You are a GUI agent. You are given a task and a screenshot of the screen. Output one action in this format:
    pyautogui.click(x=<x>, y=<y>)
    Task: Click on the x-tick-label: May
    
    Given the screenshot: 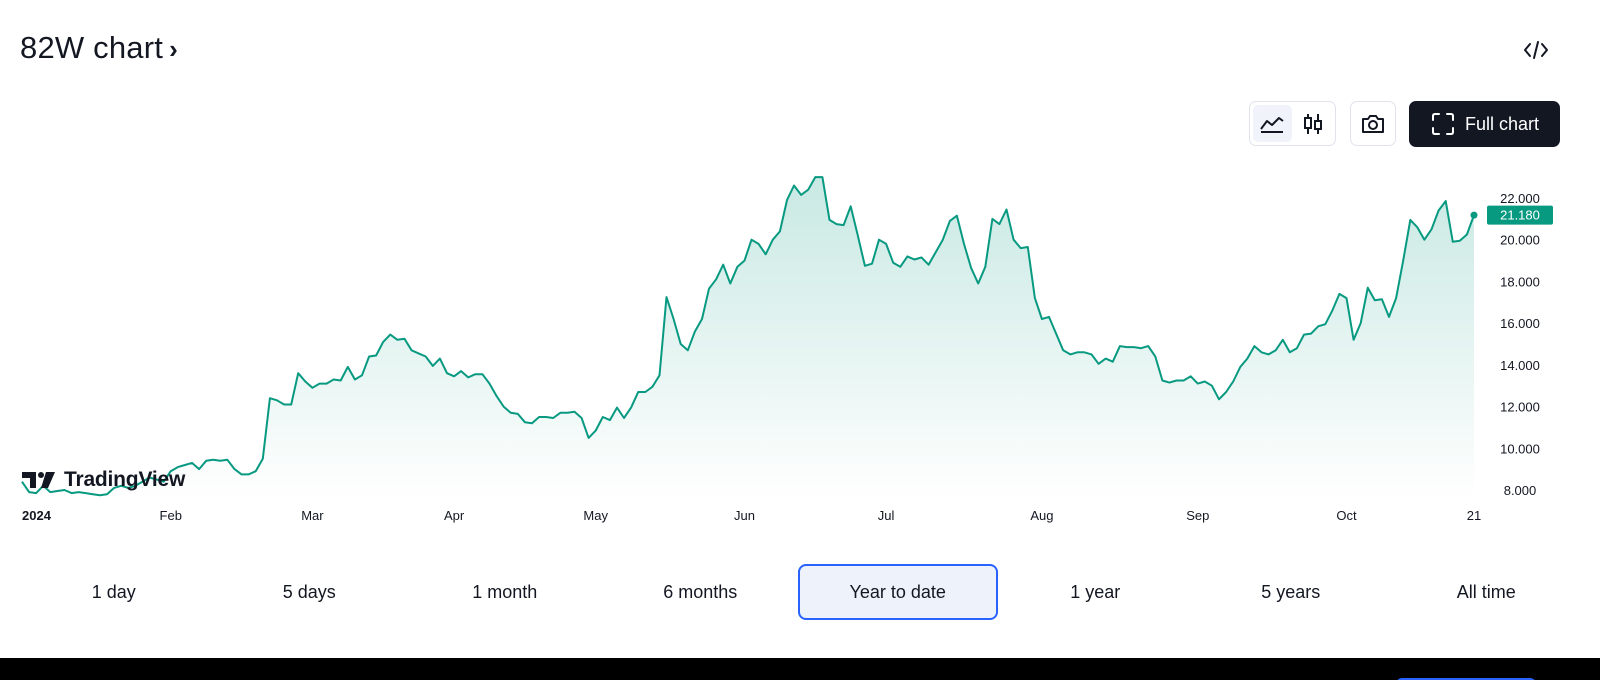 What is the action you would take?
    pyautogui.click(x=595, y=515)
    